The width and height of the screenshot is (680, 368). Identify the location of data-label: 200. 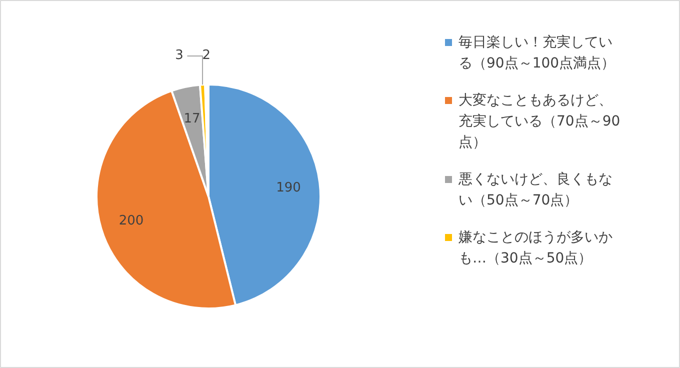
(131, 221).